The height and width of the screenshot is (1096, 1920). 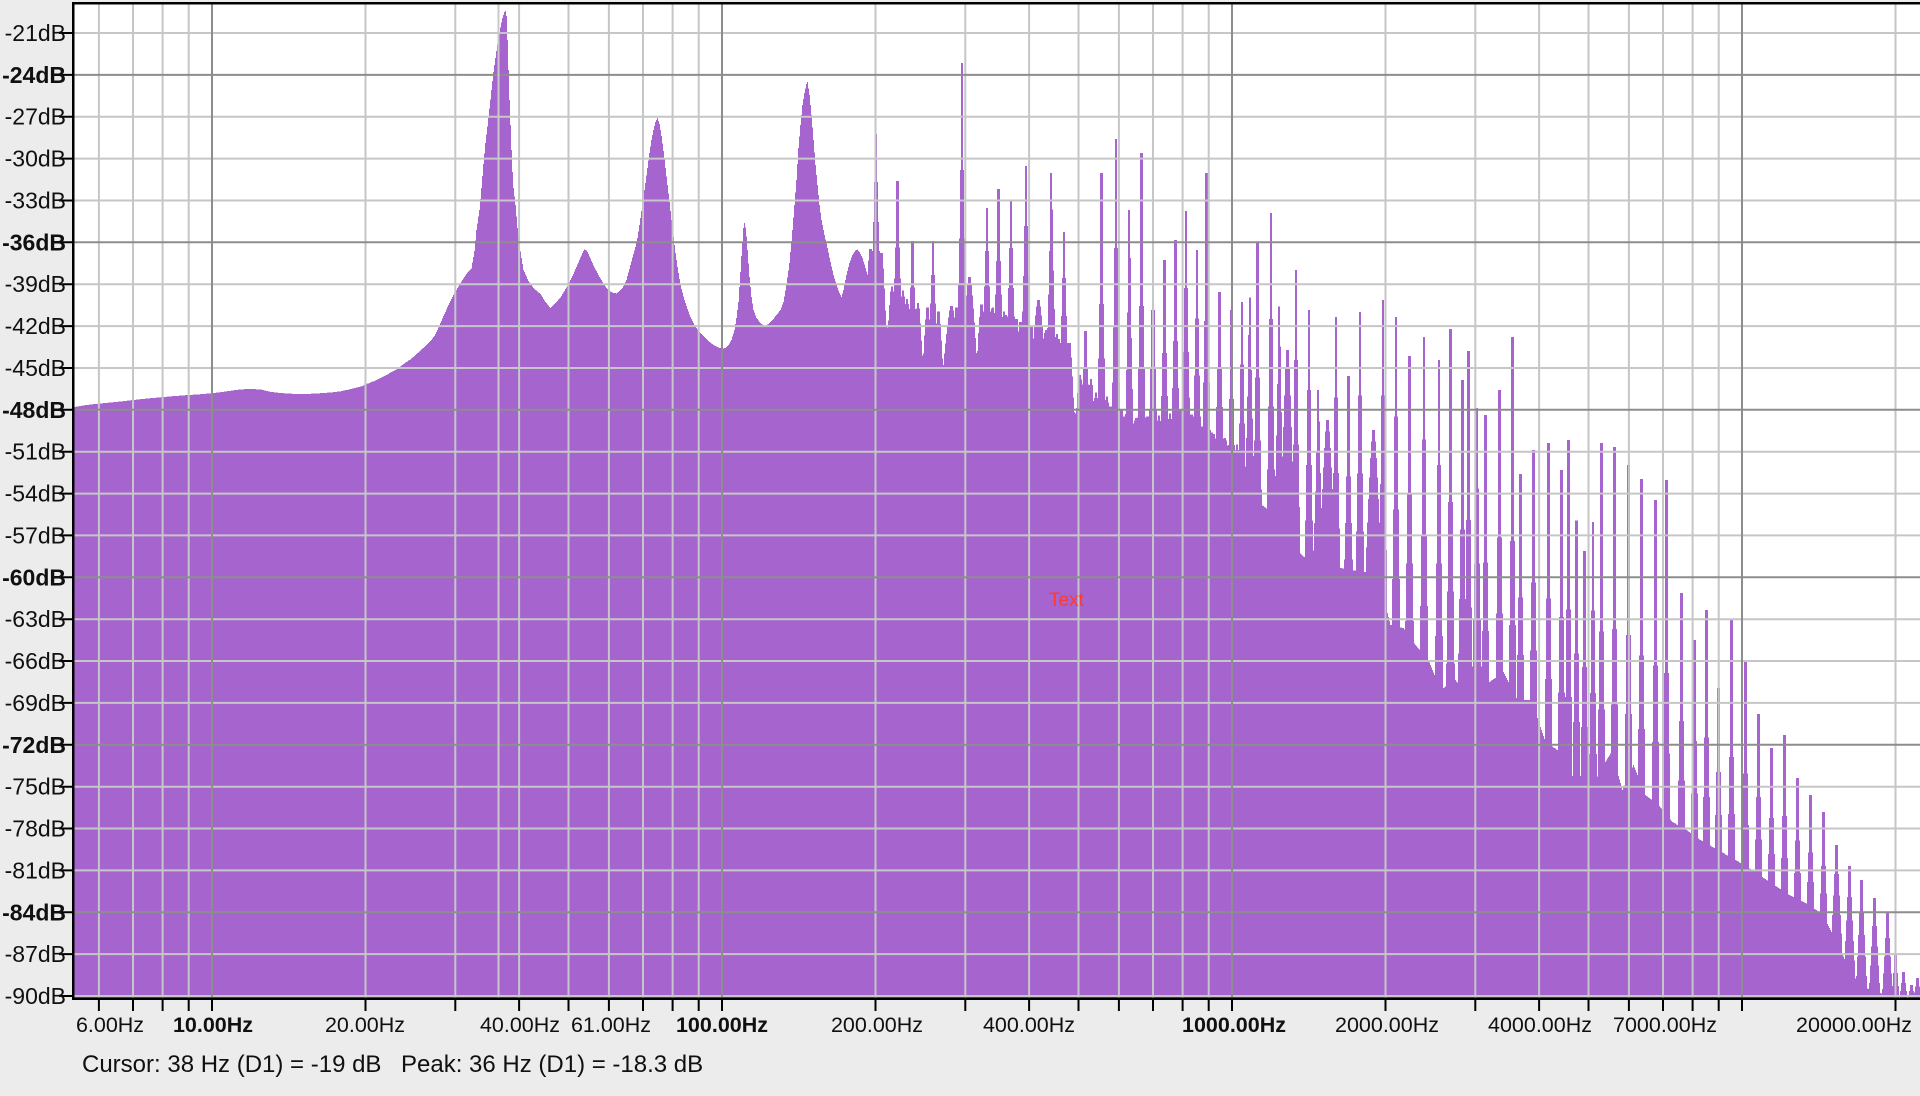 What do you see at coordinates (213, 1025) in the screenshot?
I see `svg-text: 10.00Hz` at bounding box center [213, 1025].